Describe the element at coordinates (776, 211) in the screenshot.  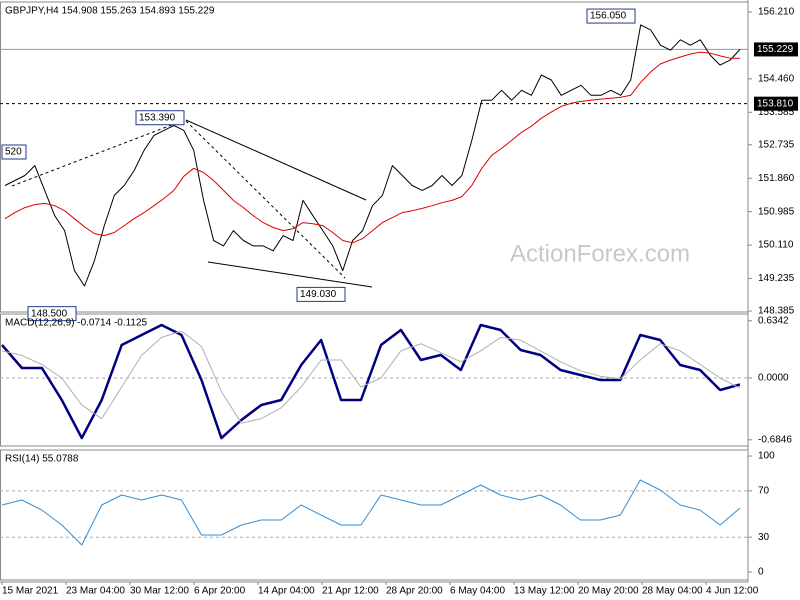
I see `y-tick-label: 150.985` at that location.